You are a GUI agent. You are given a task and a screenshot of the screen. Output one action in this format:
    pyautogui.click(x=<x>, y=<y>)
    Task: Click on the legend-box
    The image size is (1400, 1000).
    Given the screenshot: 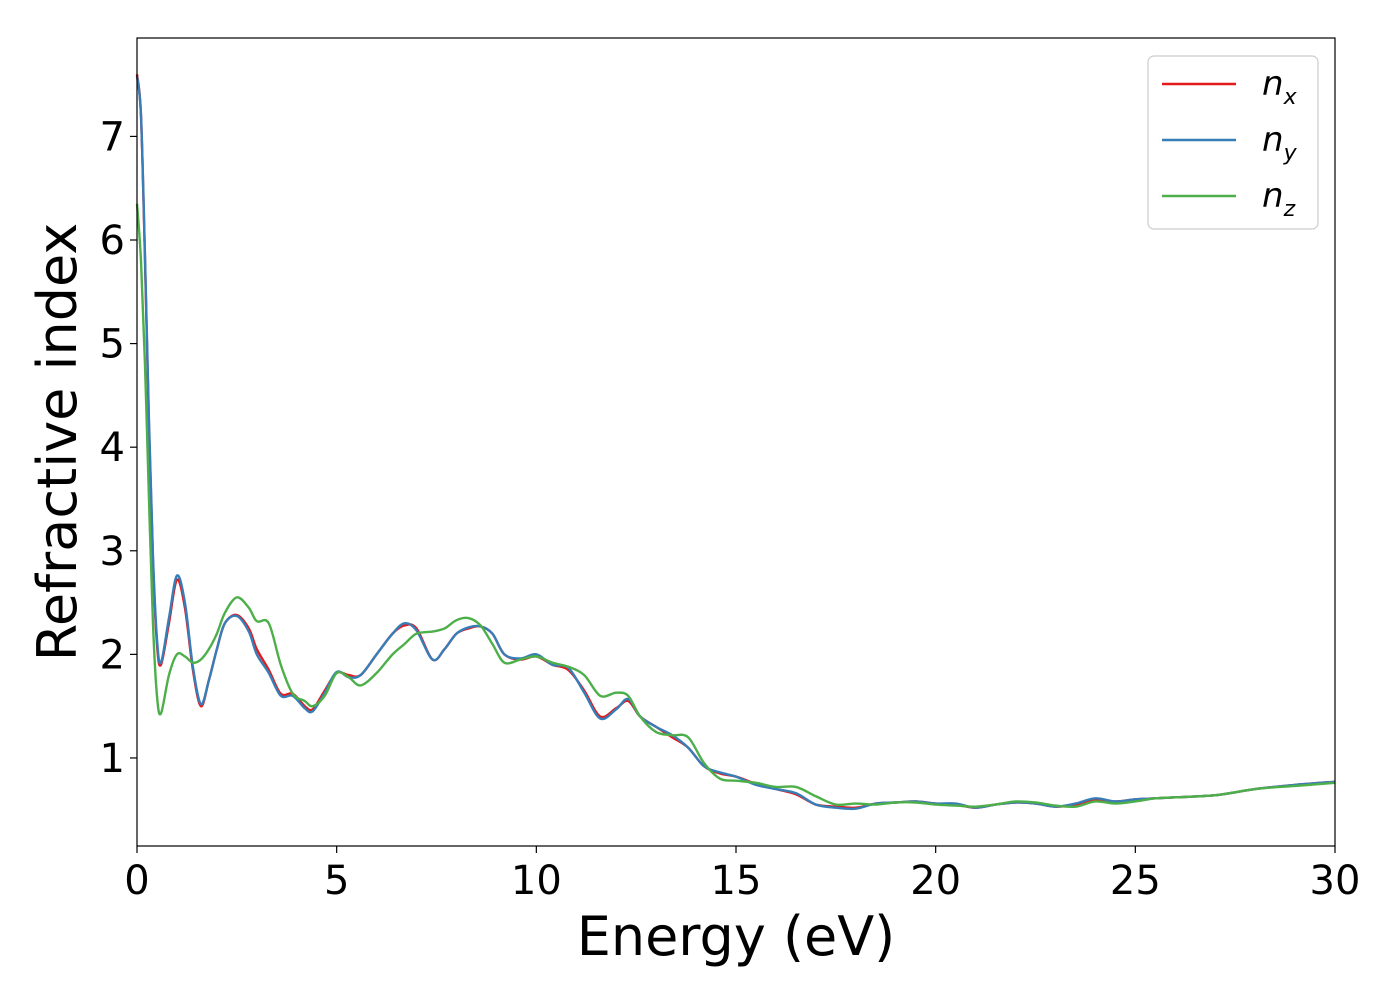 What is the action you would take?
    pyautogui.click(x=1233, y=142)
    